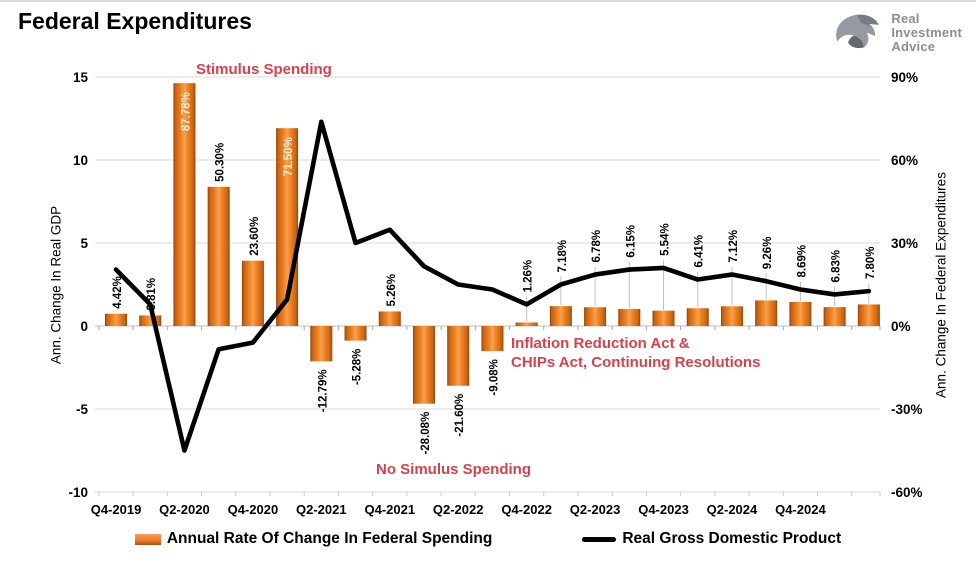  I want to click on eagle-logo-icon, so click(858, 31).